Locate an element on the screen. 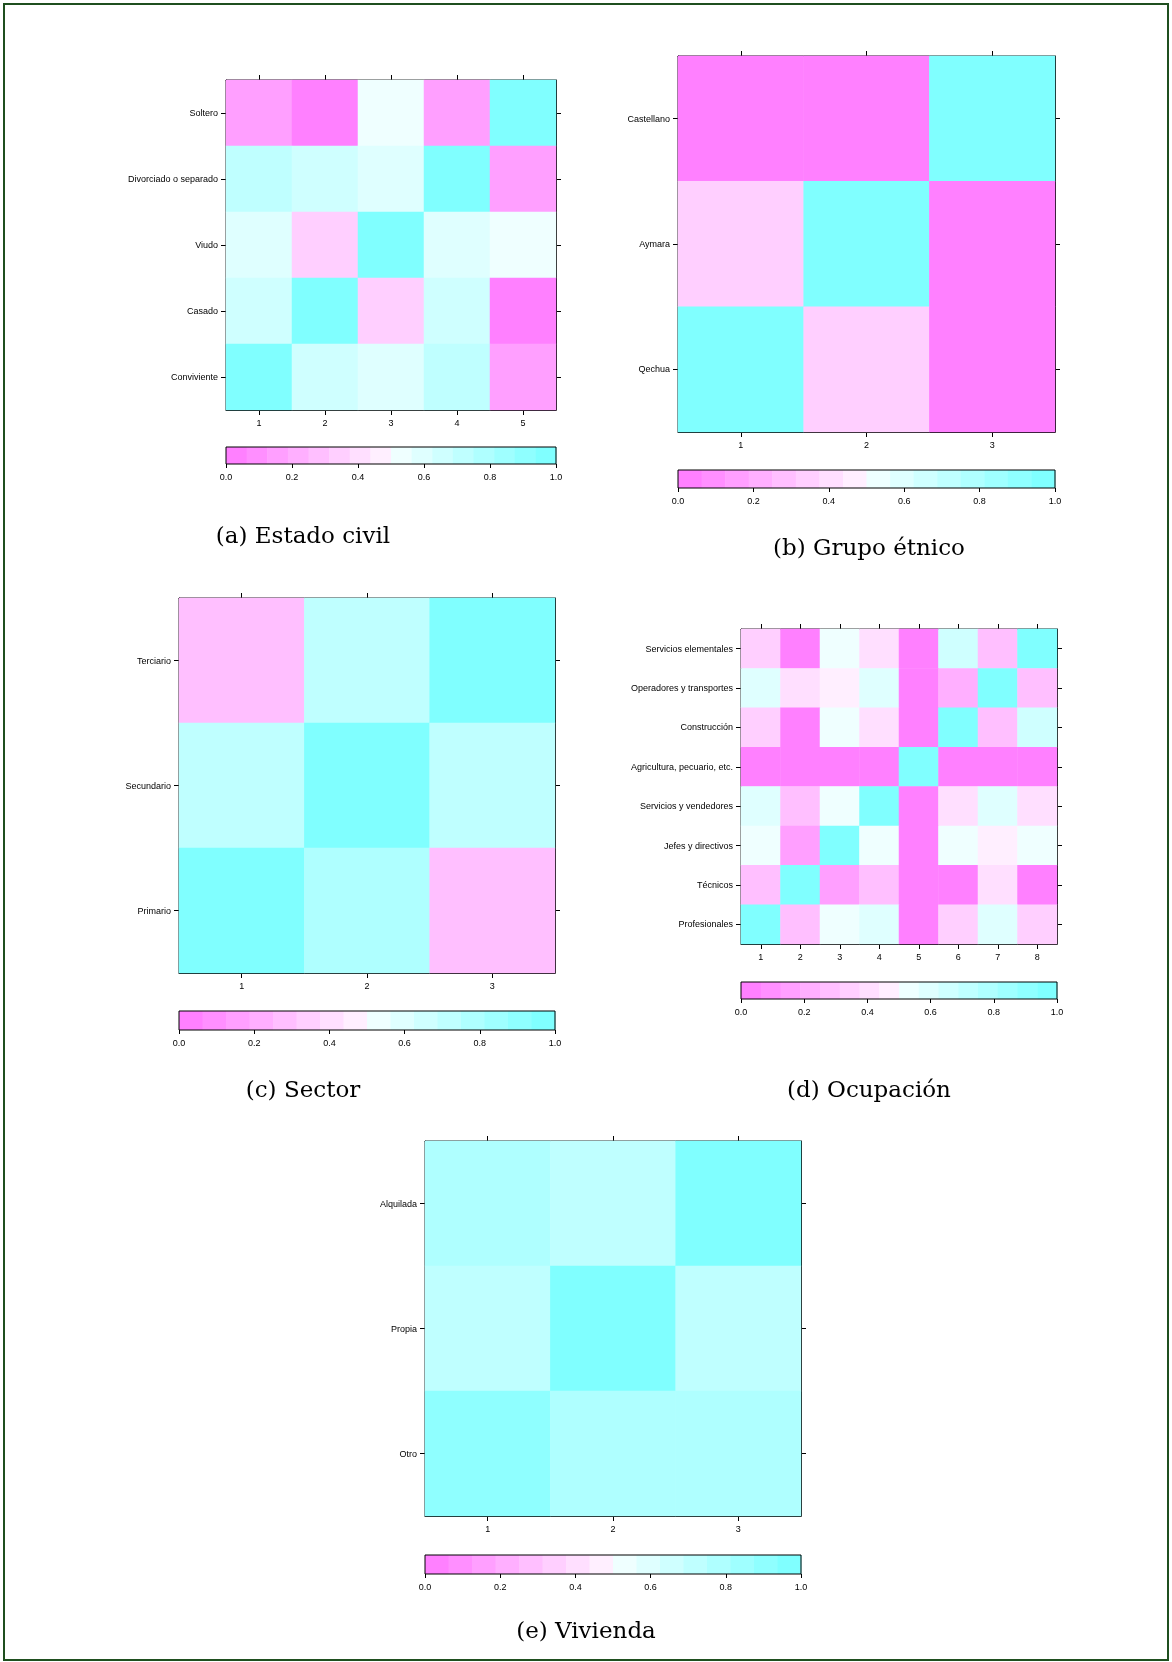 This screenshot has width=1172, height=1662. text: (a) Estado civil is located at coordinates (303, 534).